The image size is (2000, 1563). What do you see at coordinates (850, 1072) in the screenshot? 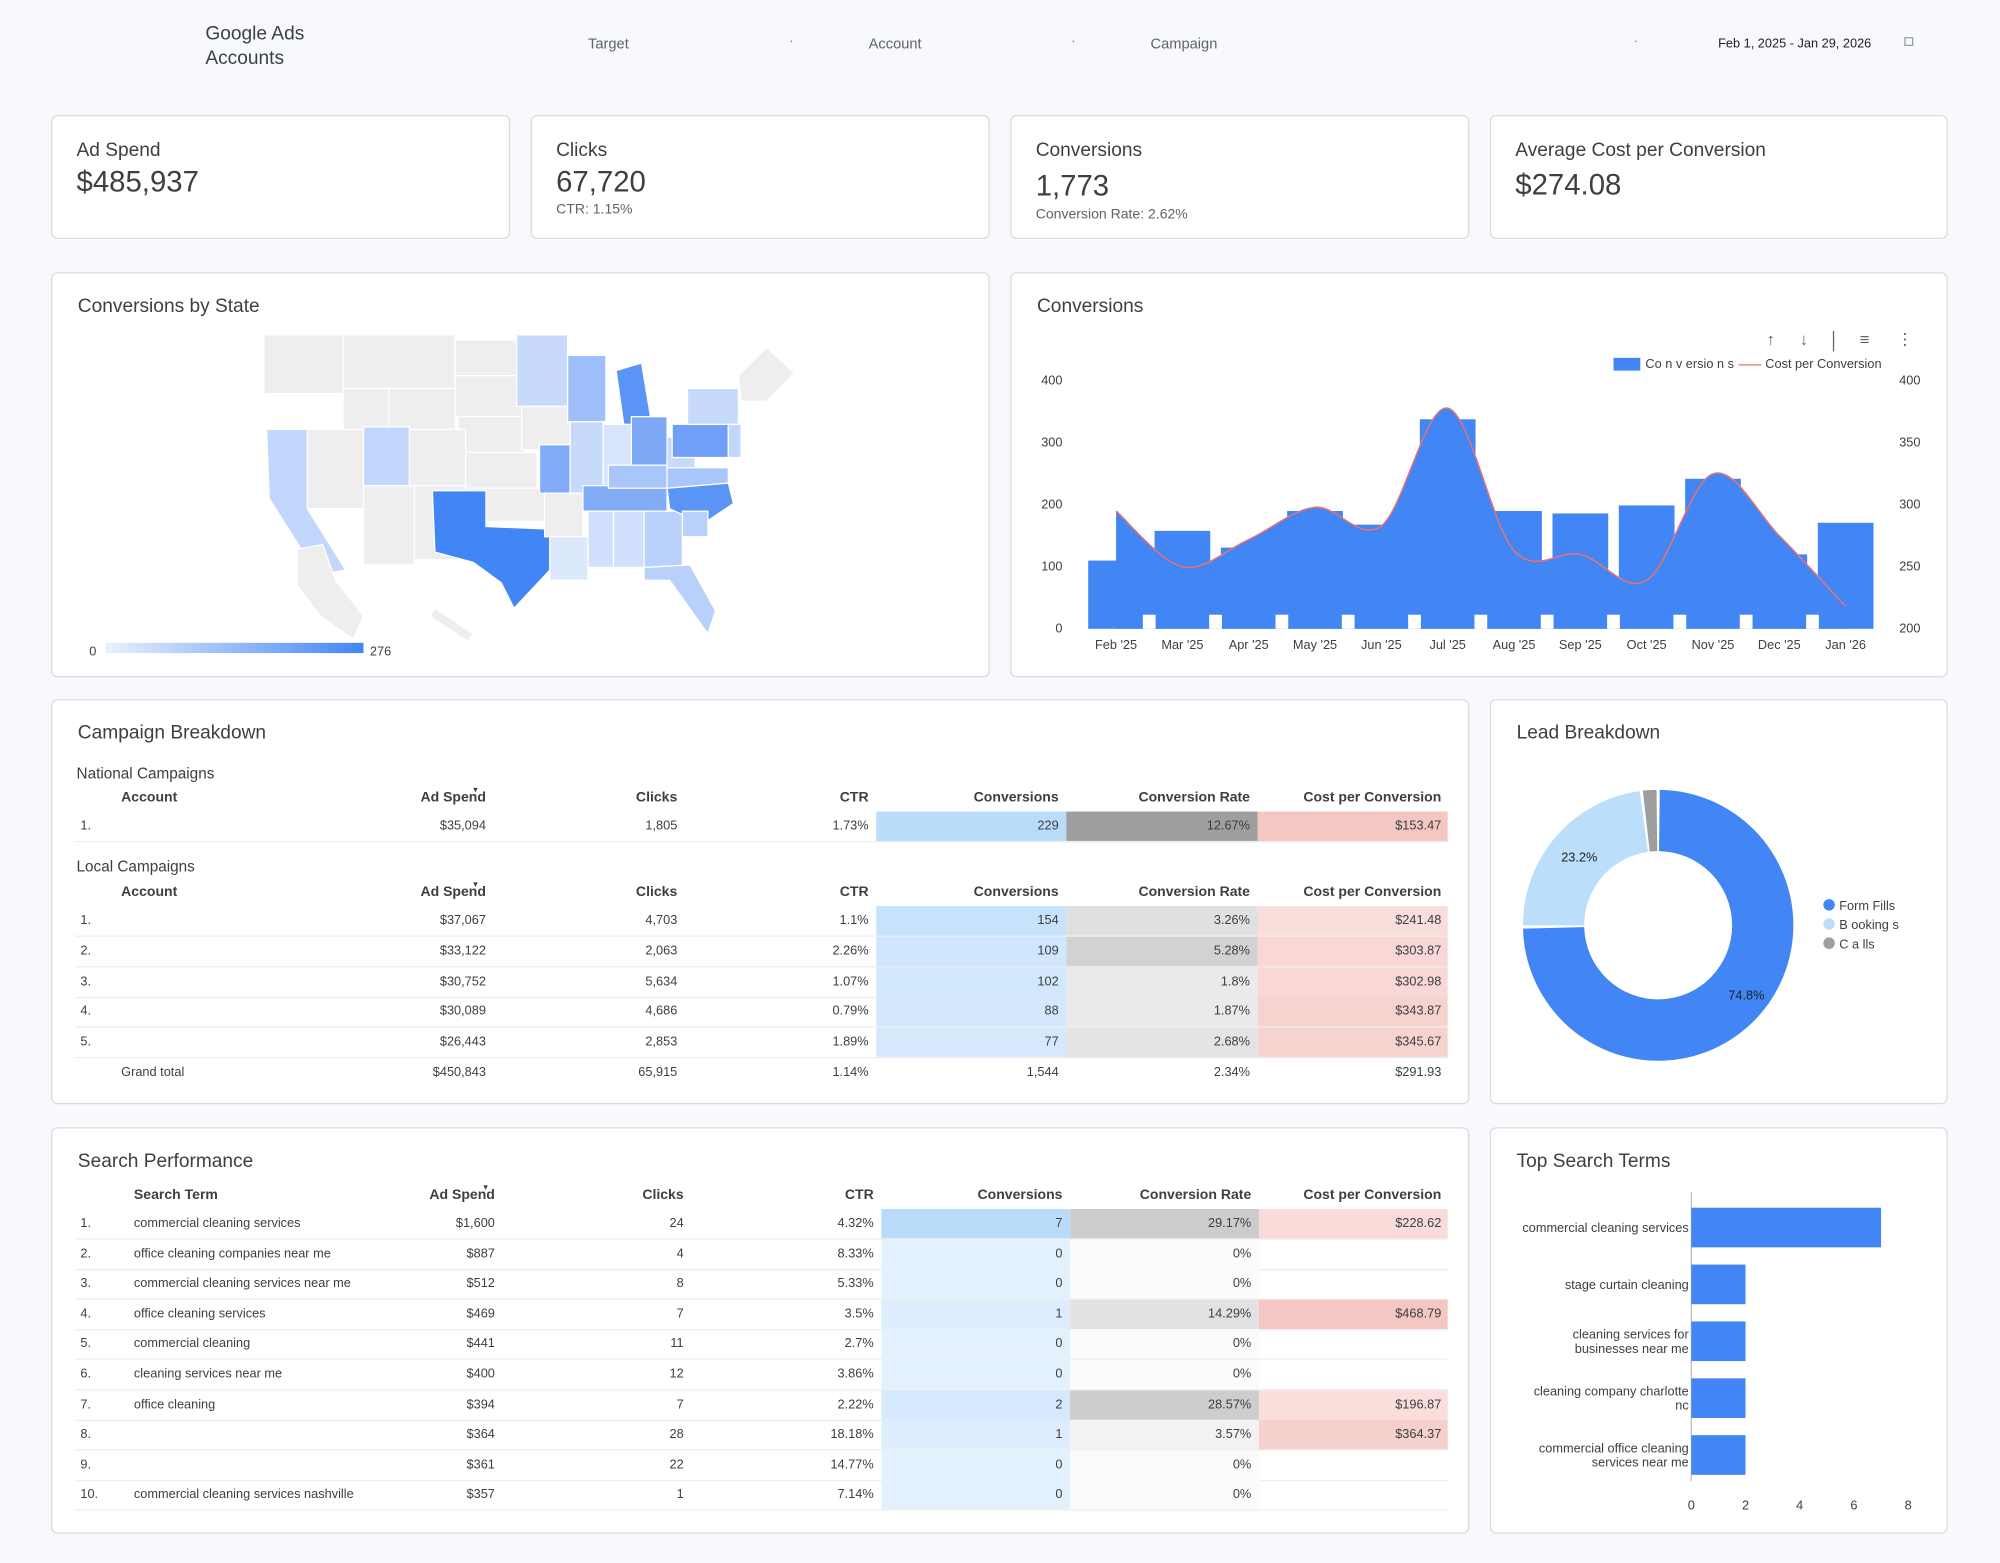
I see `grand-total-ctr: 1.14%` at bounding box center [850, 1072].